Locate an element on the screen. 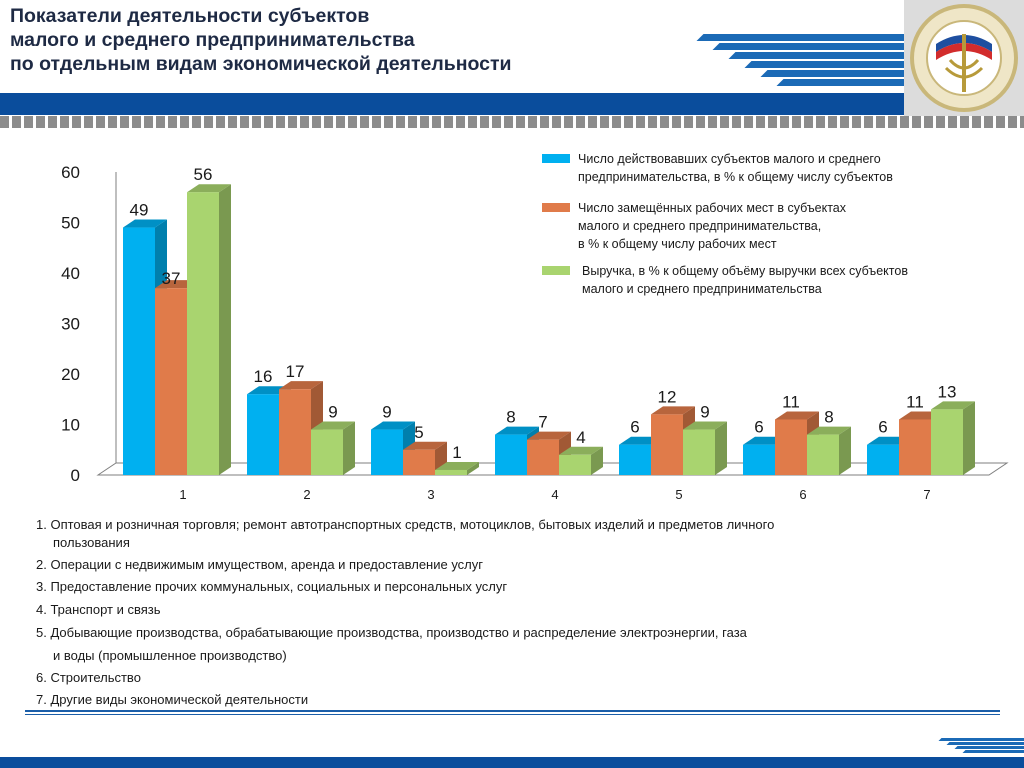 Image resolution: width=1024 pixels, height=768 pixels. legend-text: малого и среднего предпринимательства is located at coordinates (702, 289).